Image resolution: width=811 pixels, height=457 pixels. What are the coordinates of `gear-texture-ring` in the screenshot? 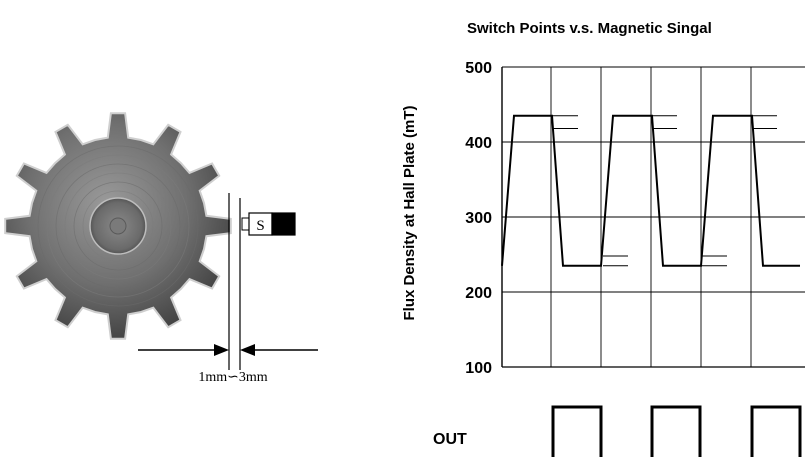 It's located at (118, 226).